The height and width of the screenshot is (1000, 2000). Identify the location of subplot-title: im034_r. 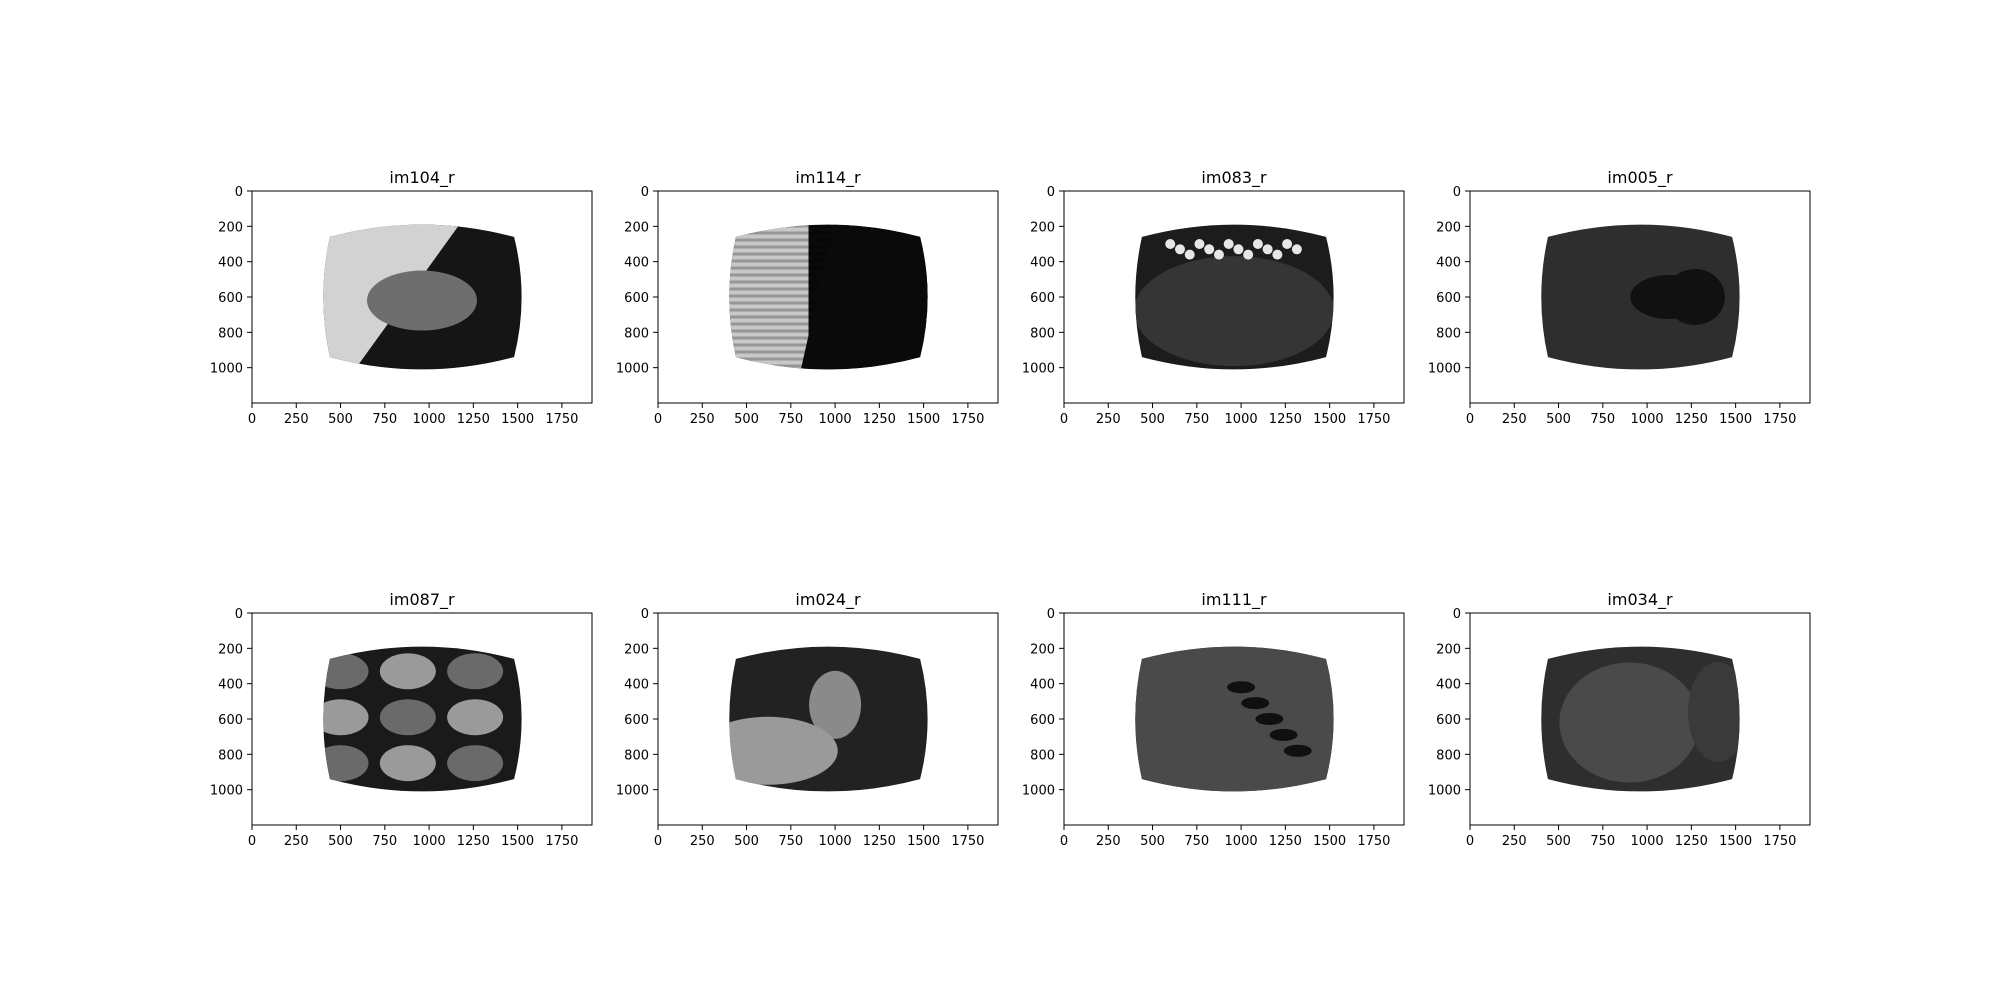
(1640, 600).